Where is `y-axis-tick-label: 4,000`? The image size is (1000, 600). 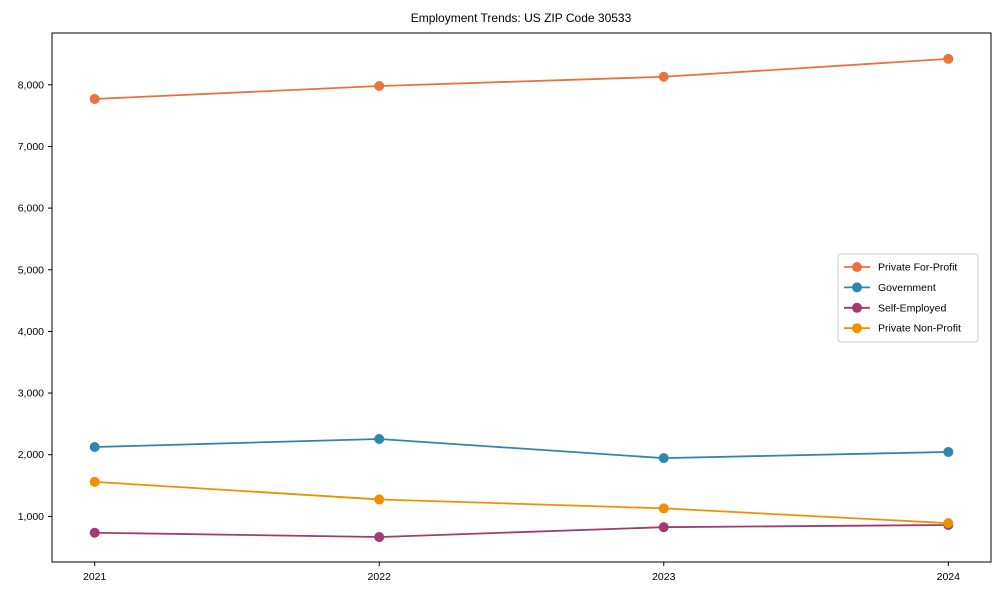
y-axis-tick-label: 4,000 is located at coordinates (31, 332).